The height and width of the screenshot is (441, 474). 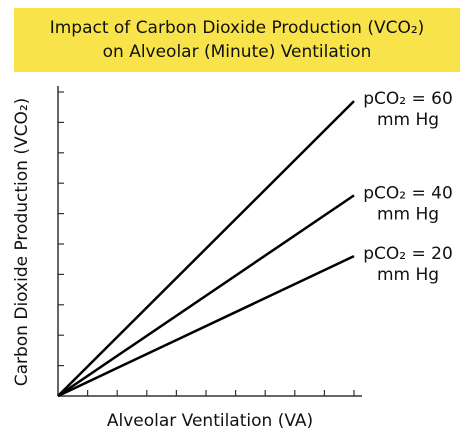 I want to click on x-axis-label: Alveolar Ventilation (VA), so click(x=210, y=421).